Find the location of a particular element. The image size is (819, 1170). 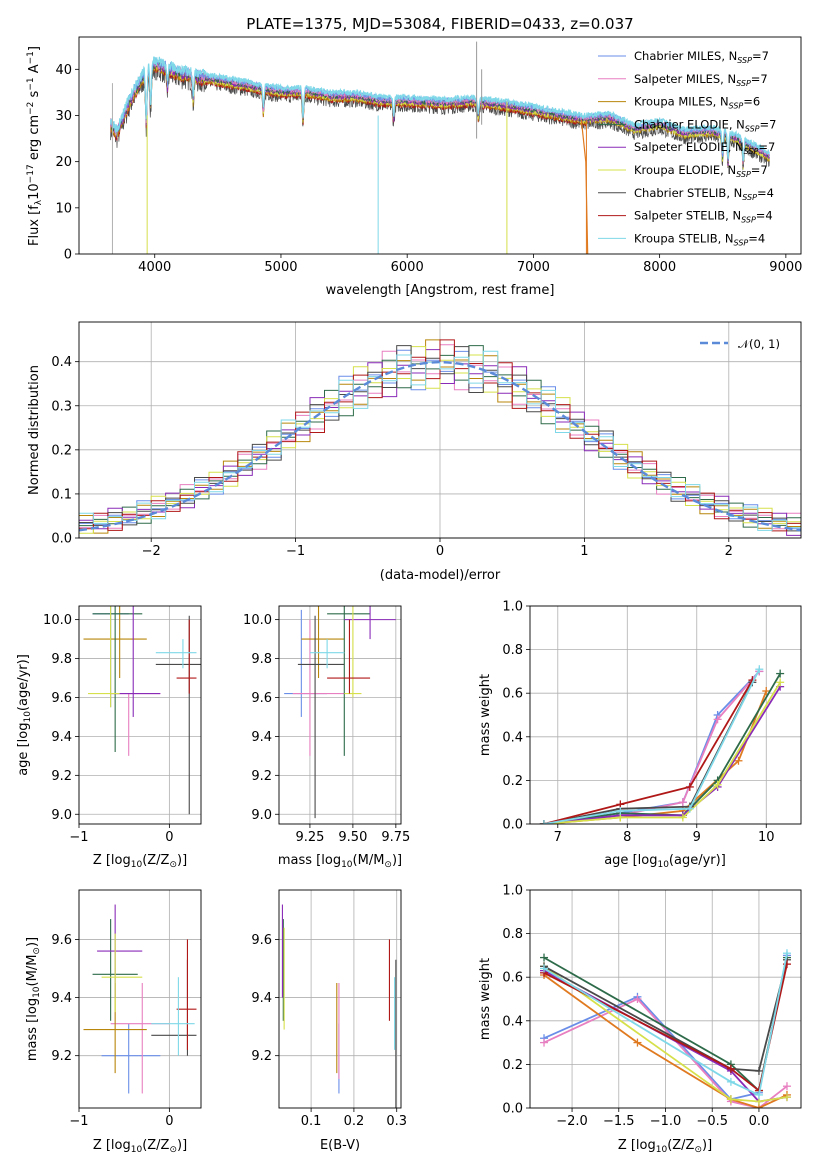

y-tick-label: 10 is located at coordinates (63, 208).